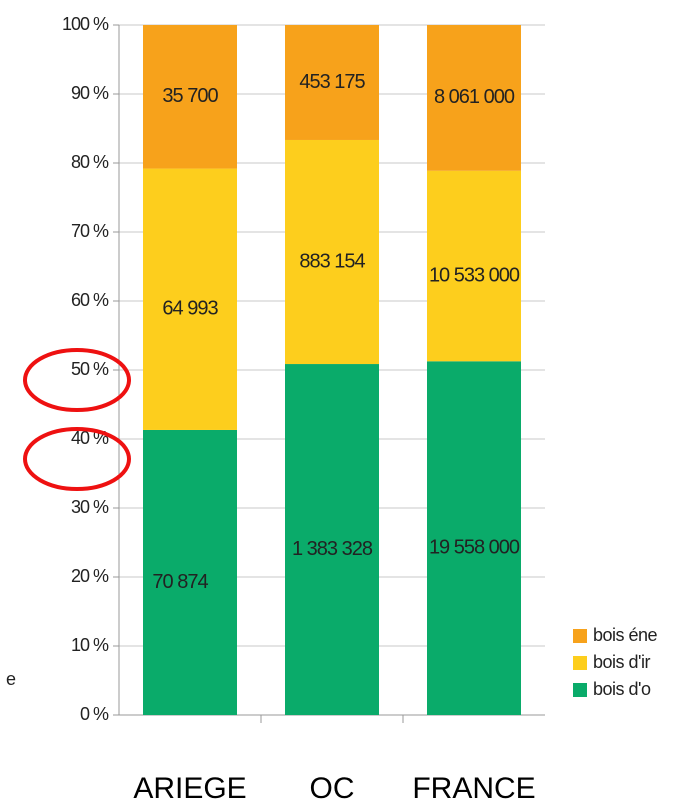 This screenshot has height=811, width=698. Describe the element at coordinates (90, 162) in the screenshot. I see `y-tick-label: 80 %` at that location.